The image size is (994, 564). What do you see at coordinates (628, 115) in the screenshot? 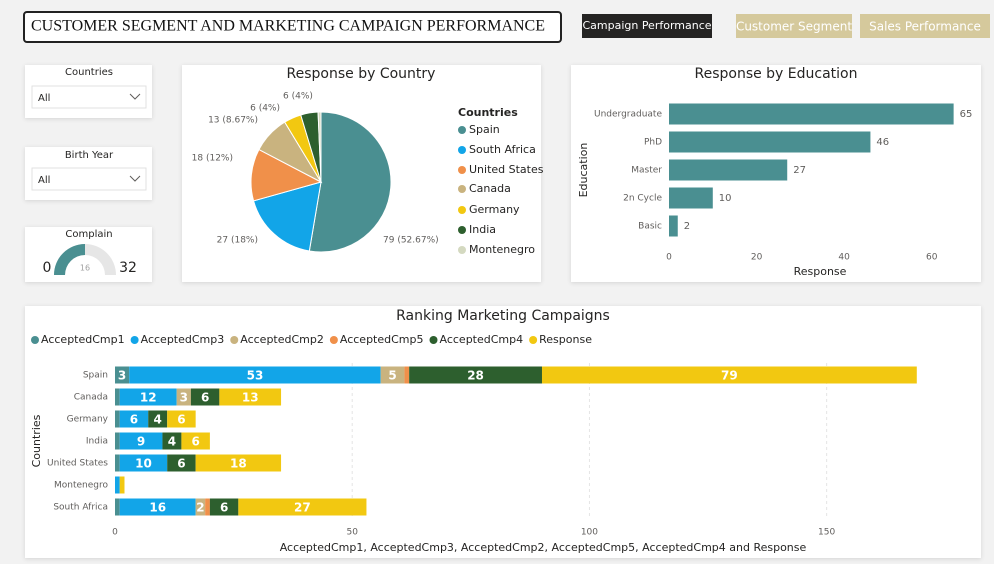
I see `y-tick-label: Undergraduate` at bounding box center [628, 115].